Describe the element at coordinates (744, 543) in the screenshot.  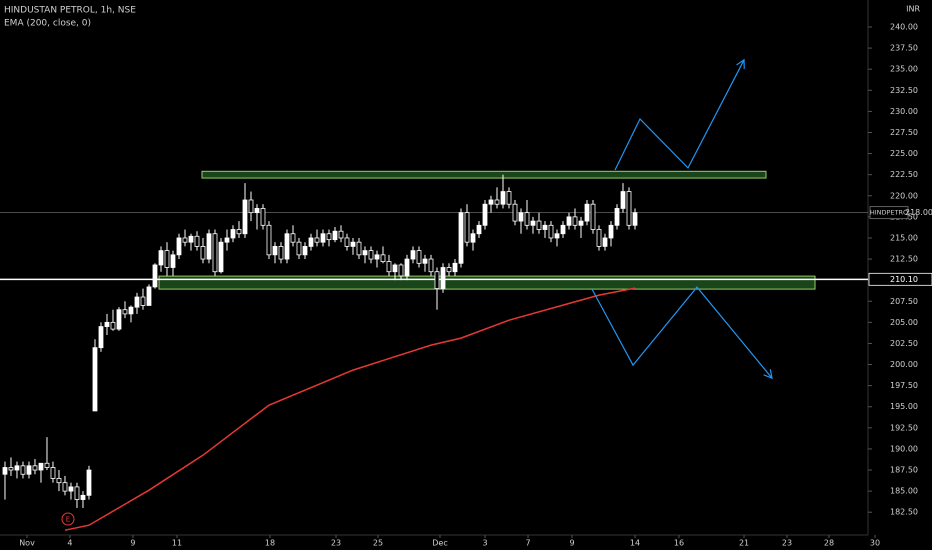
I see `x-tick-label: 21` at that location.